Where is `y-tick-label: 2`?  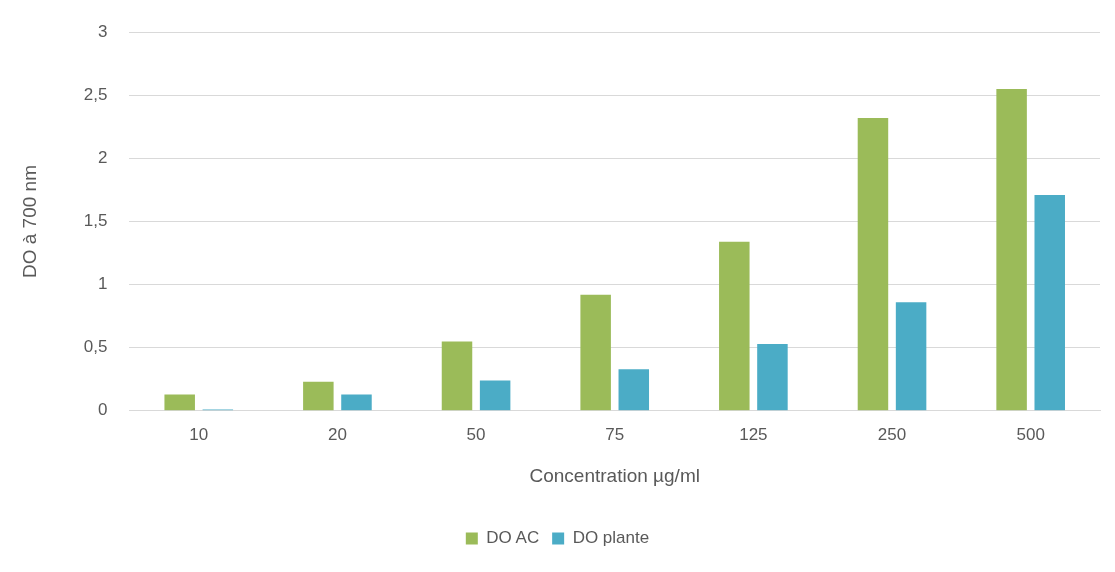 y-tick-label: 2 is located at coordinates (102, 158).